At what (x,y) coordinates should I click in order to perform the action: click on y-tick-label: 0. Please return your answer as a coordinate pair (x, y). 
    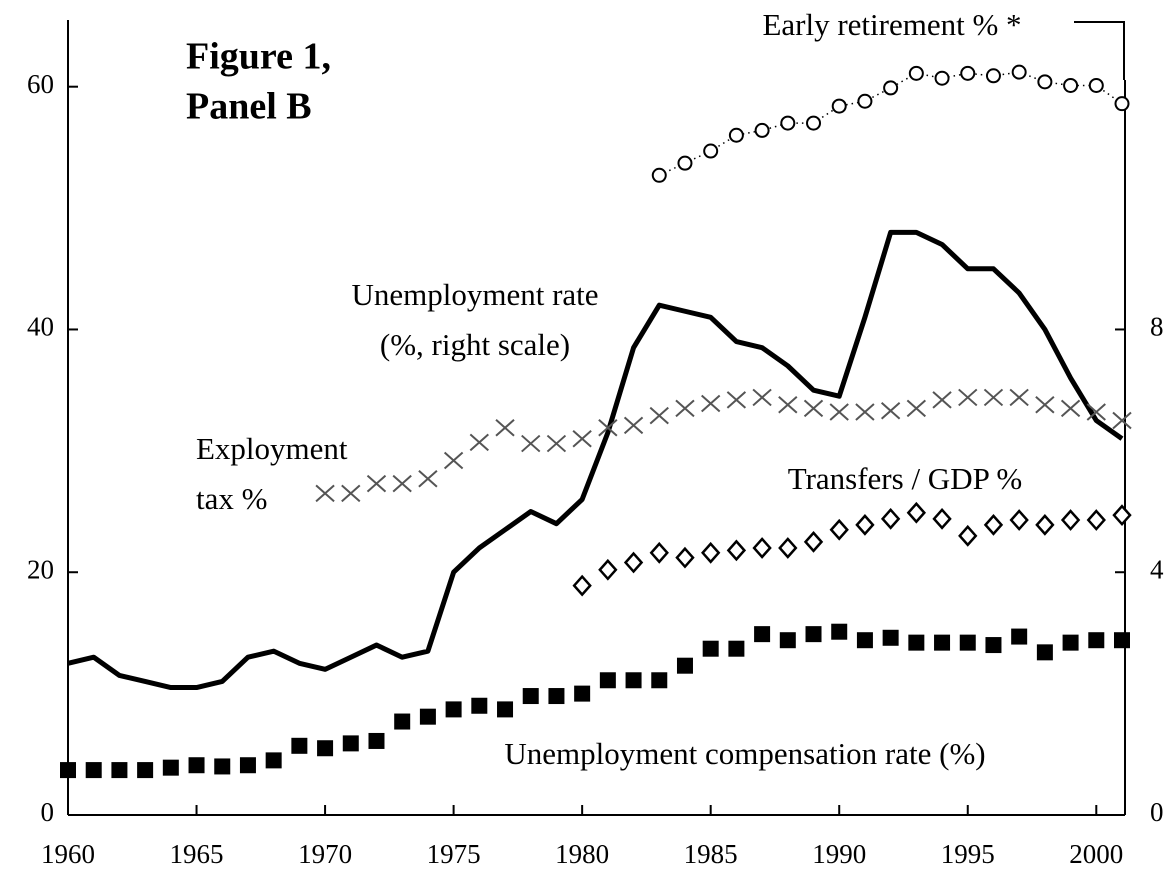
    Looking at the image, I should click on (48, 812).